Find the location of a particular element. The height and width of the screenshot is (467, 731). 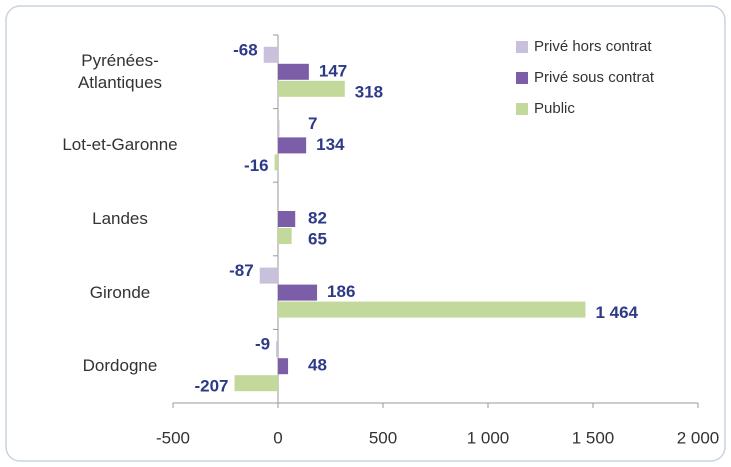

y-tick-label: Lot-et-Garonne is located at coordinates (120, 145).